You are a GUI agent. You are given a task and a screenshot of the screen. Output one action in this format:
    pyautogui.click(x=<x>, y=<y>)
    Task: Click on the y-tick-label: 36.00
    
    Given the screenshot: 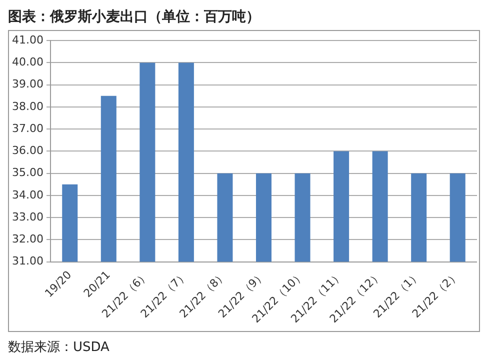 What is the action you would take?
    pyautogui.click(x=28, y=151)
    